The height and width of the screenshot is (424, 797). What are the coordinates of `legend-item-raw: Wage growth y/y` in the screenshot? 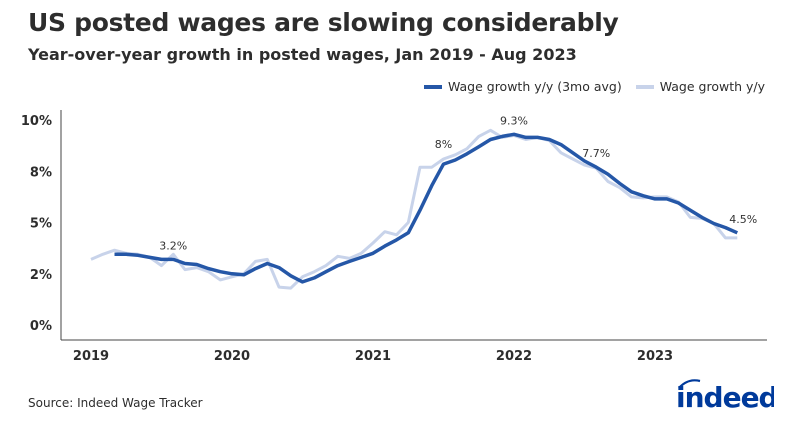 It's located at (700, 86).